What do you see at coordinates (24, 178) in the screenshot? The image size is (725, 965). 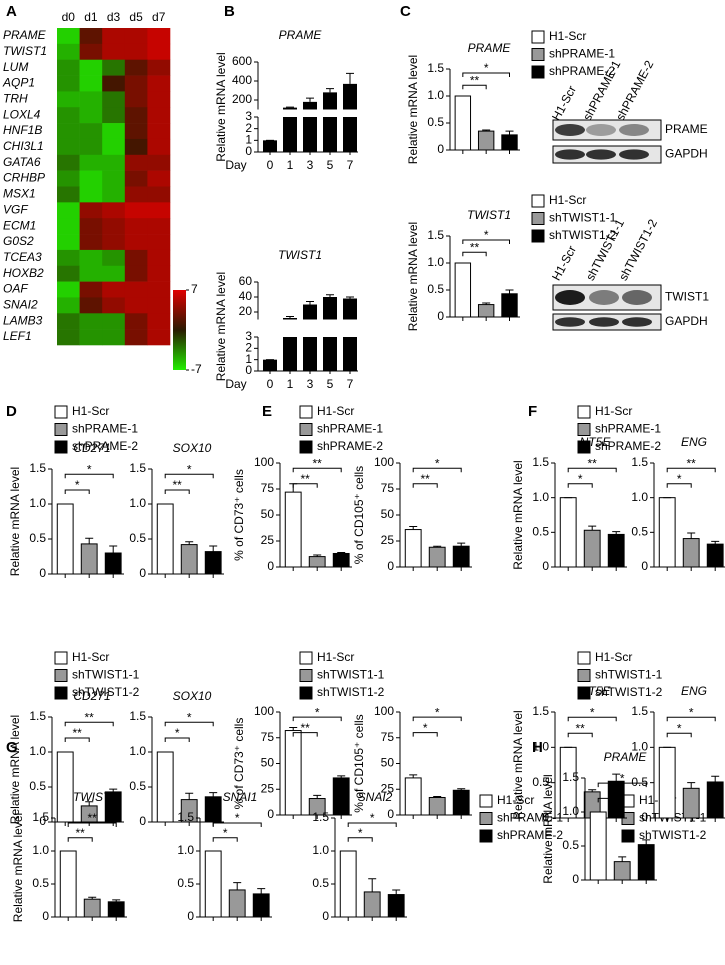 I see `row-label: CRHBP` at bounding box center [24, 178].